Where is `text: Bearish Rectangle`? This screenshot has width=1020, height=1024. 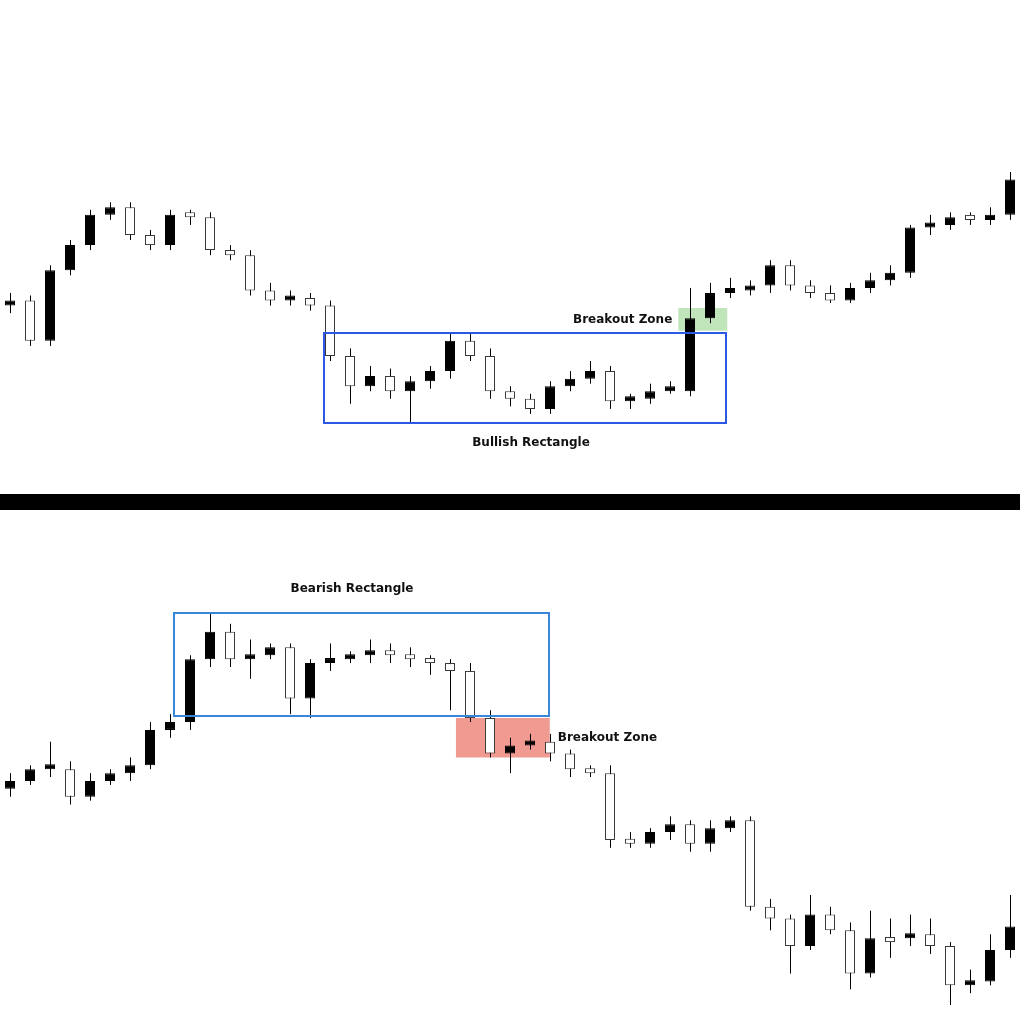 text: Bearish Rectangle is located at coordinates (352, 588).